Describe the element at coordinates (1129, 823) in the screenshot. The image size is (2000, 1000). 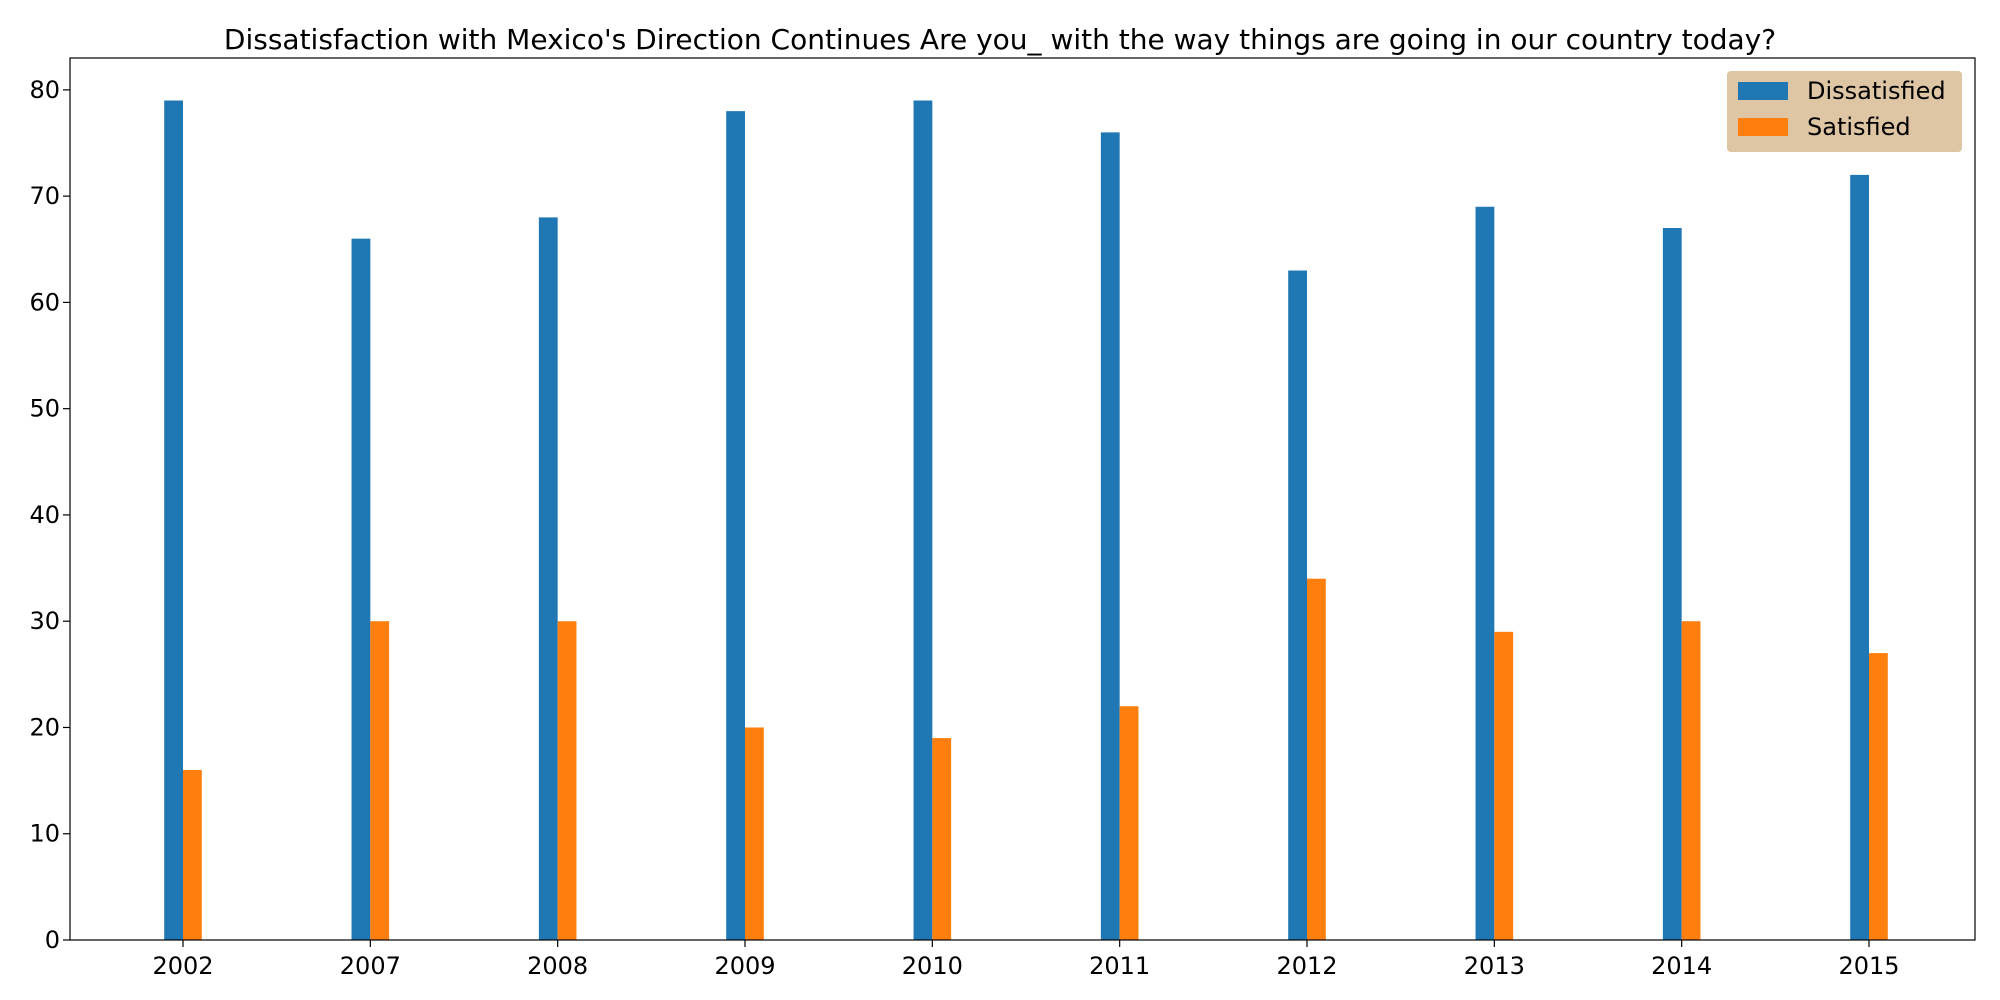
I see `bar-satisfied-2011` at that location.